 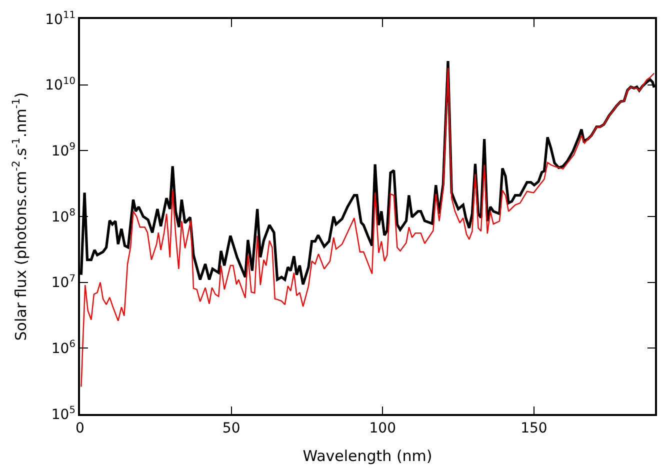 What do you see at coordinates (63, 282) in the screenshot?
I see `y-tick-label: 10$^{7}$` at bounding box center [63, 282].